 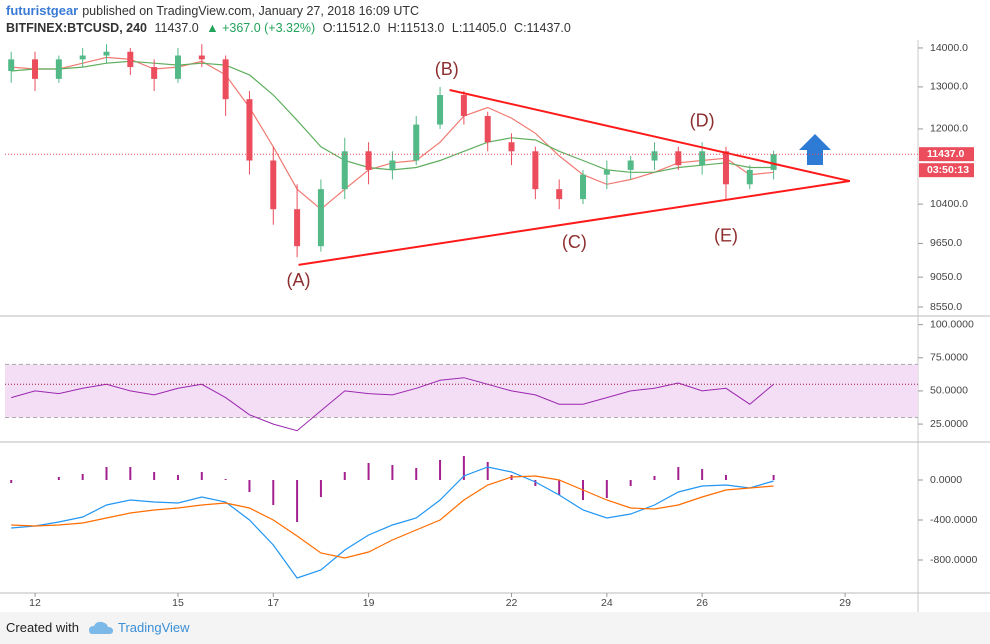 What do you see at coordinates (946, 480) in the screenshot?
I see `y-tick-label: 0.0000` at bounding box center [946, 480].